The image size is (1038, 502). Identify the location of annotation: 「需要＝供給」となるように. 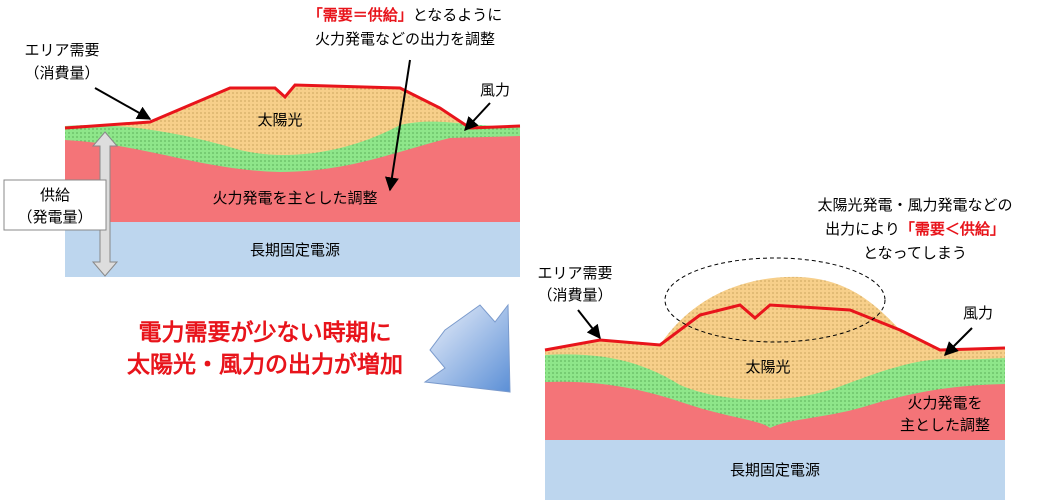
(405, 15).